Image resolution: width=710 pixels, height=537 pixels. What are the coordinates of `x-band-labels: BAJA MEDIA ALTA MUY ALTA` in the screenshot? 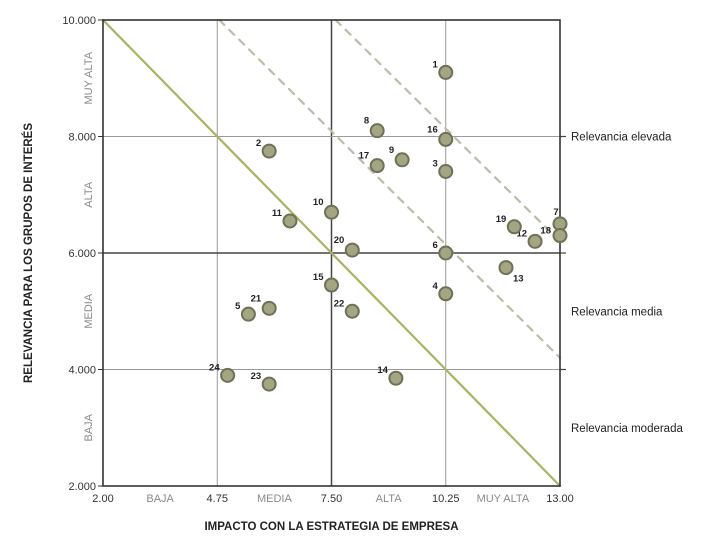 It's located at (337, 499).